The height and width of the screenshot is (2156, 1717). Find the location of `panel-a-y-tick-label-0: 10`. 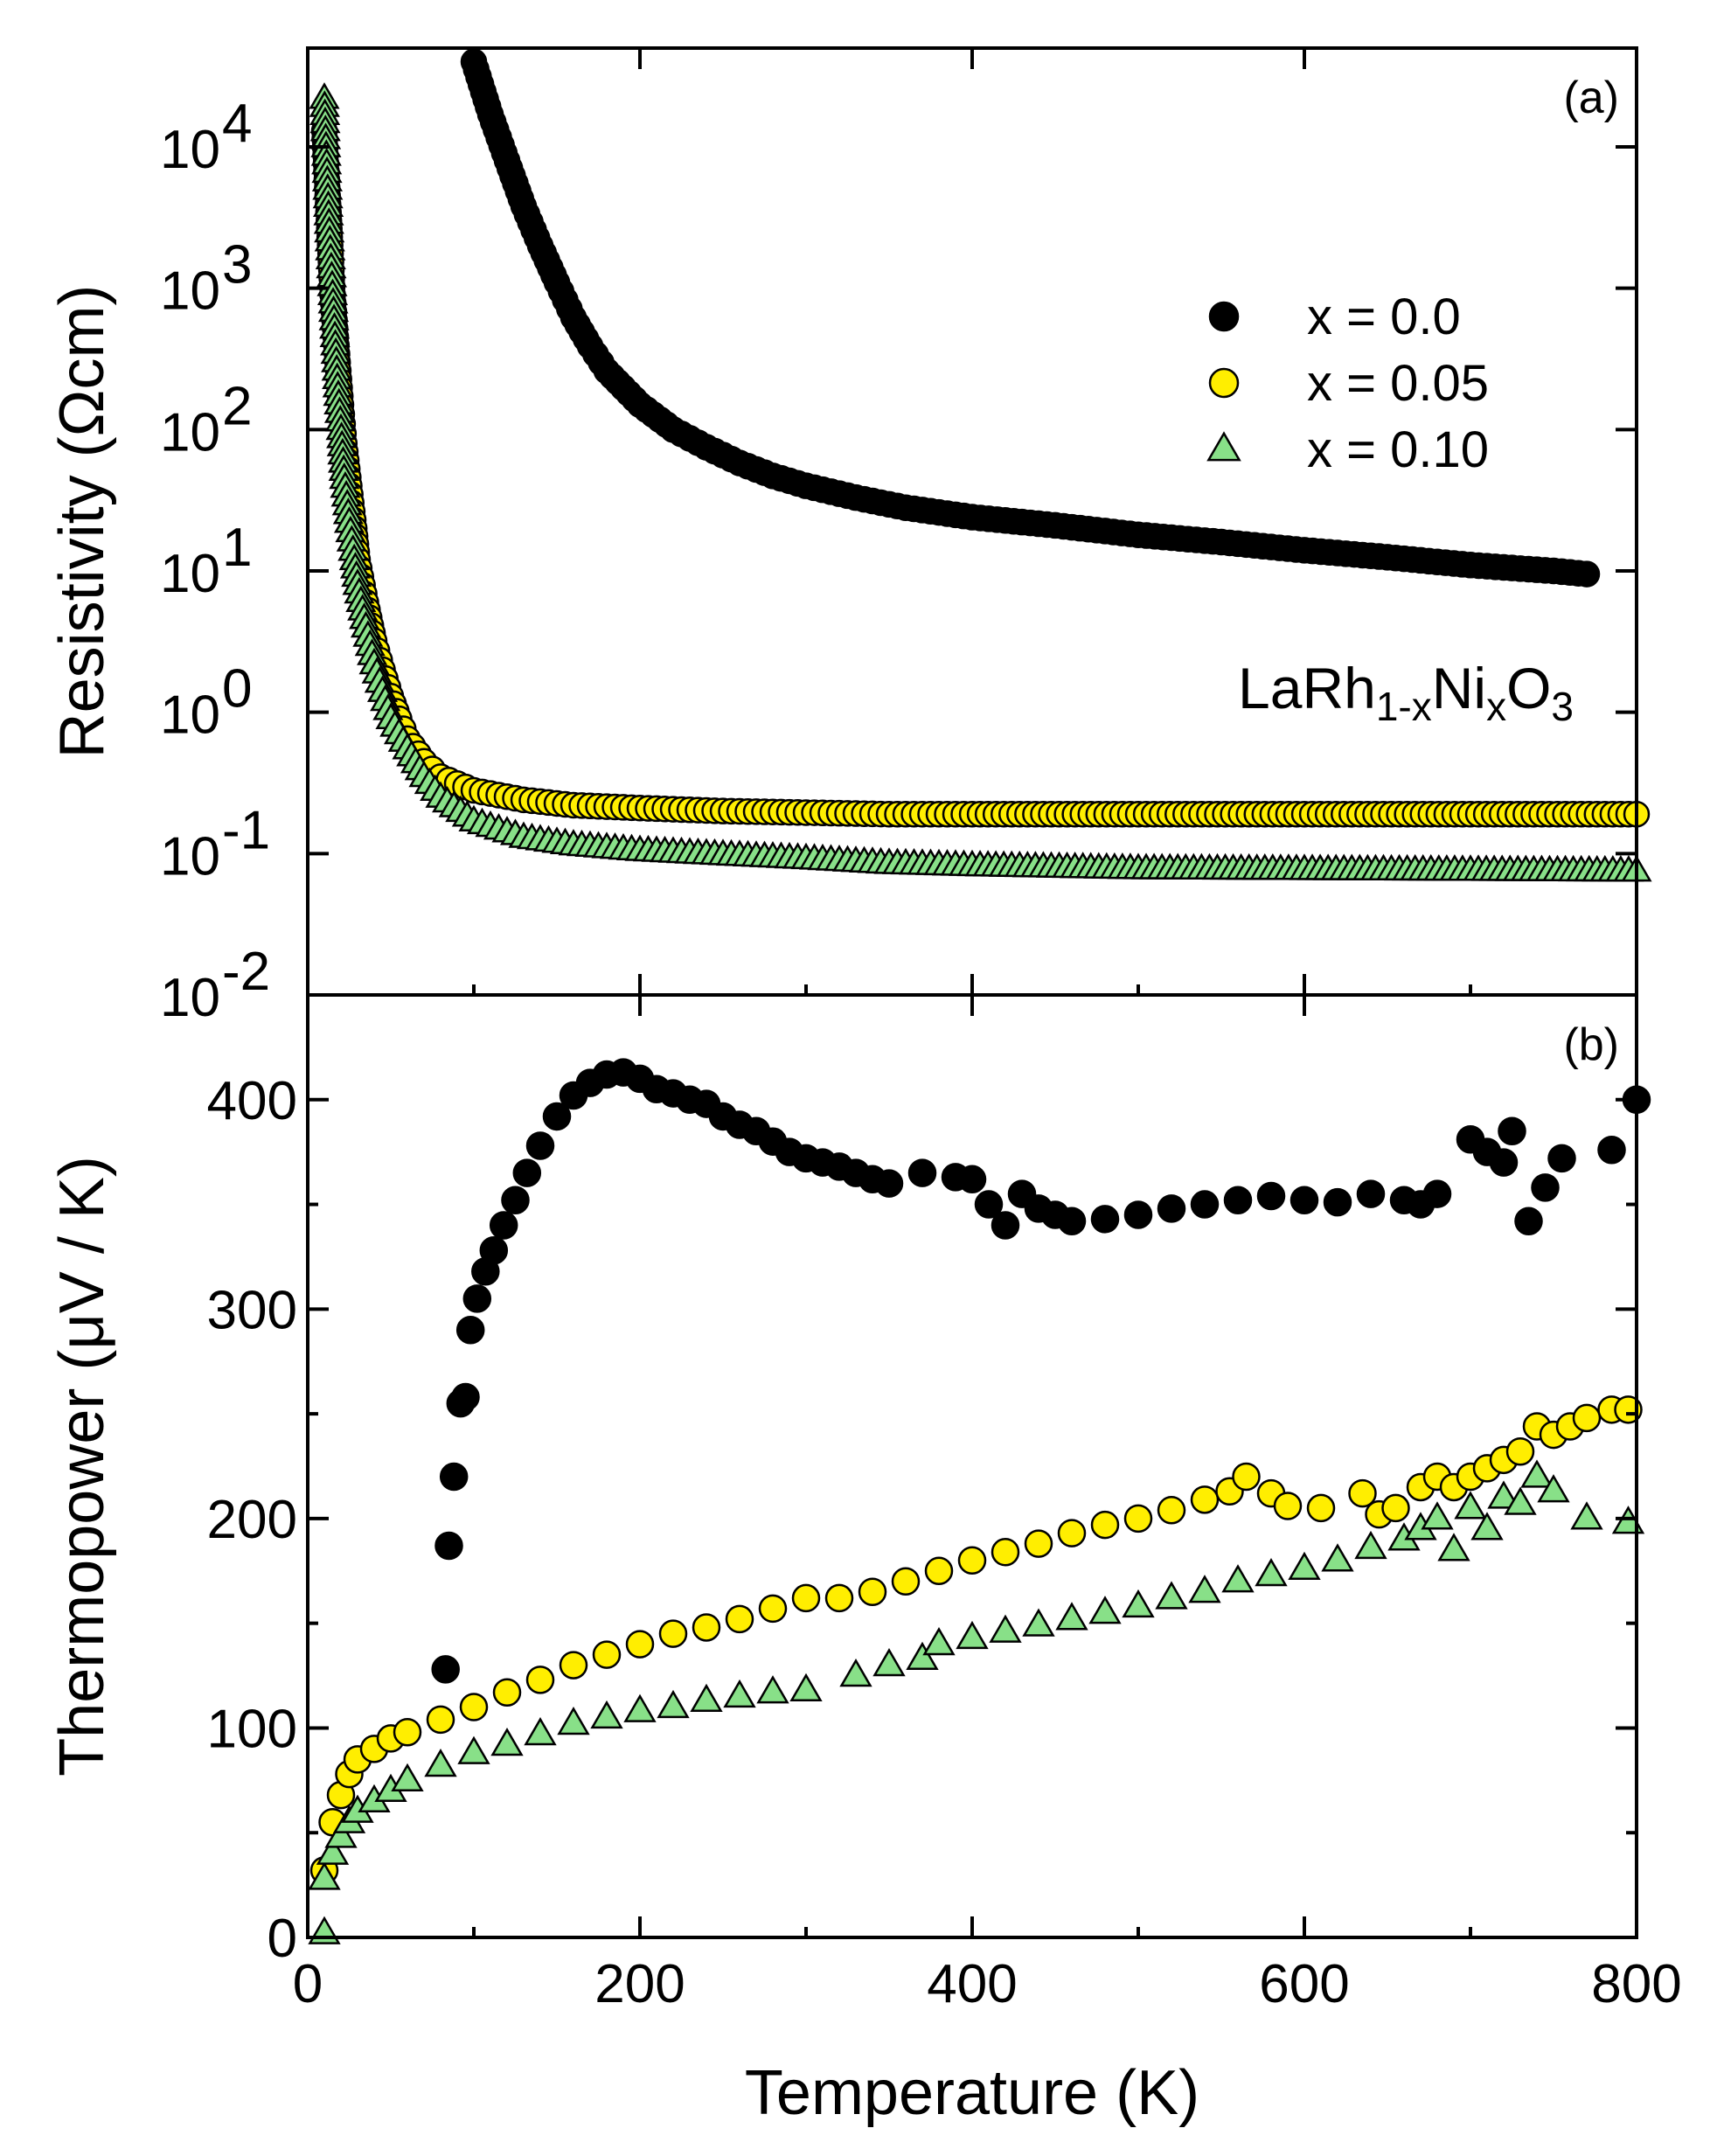

panel-a-y-tick-label-0: 10 is located at coordinates (190, 998).